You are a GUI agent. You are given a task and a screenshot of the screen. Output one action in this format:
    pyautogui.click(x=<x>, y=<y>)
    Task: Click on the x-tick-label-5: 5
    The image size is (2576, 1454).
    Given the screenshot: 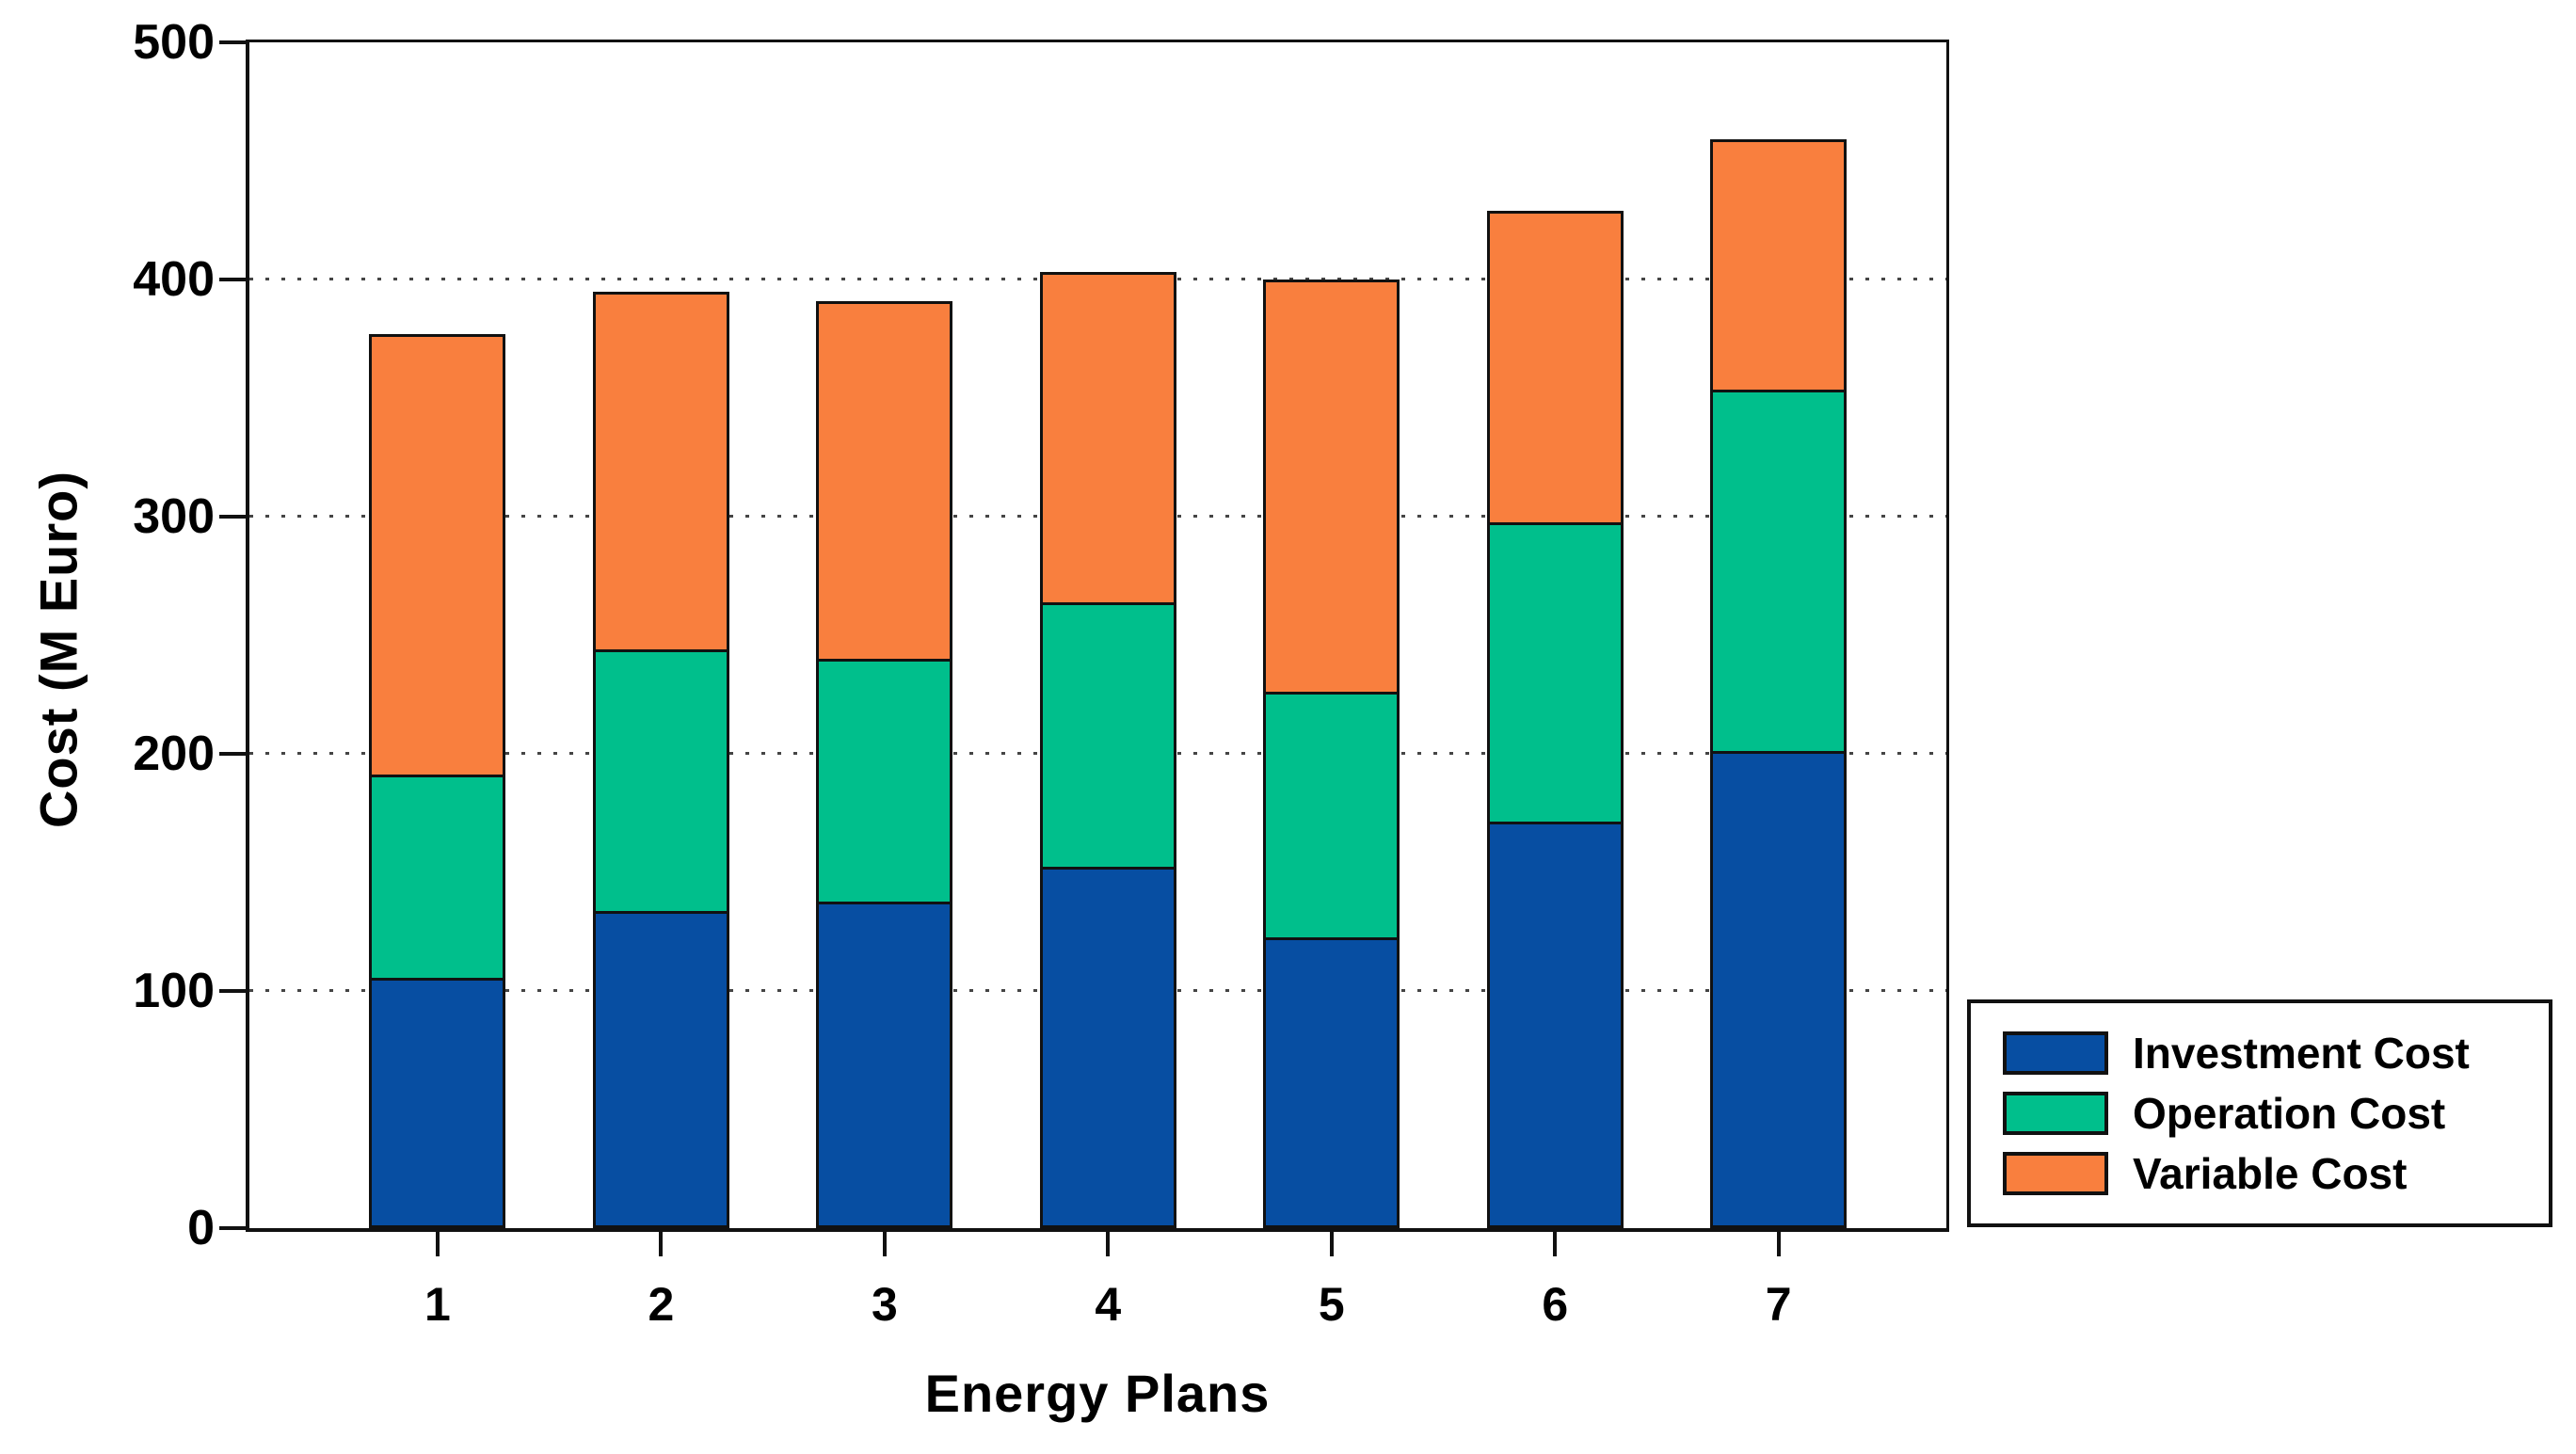 What is the action you would take?
    pyautogui.click(x=1331, y=1304)
    